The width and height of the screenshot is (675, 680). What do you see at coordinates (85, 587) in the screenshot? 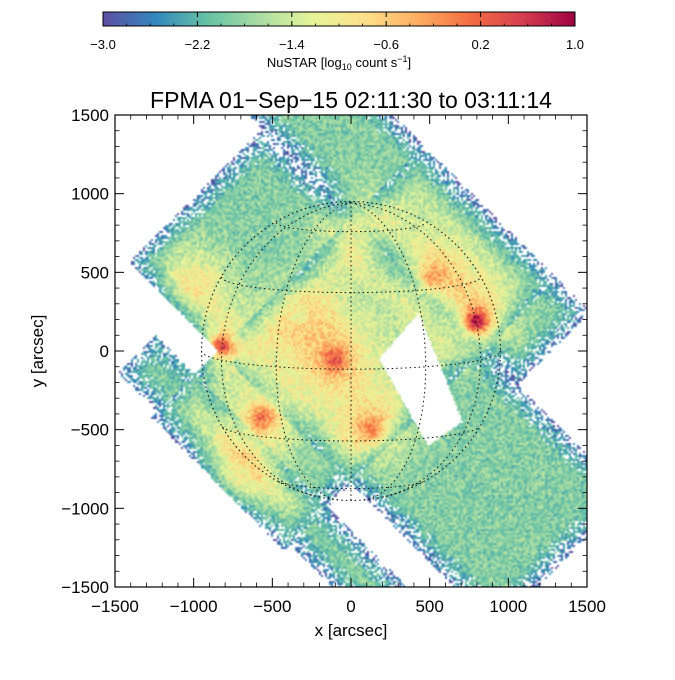
I see `y-tick-label: −1500` at bounding box center [85, 587].